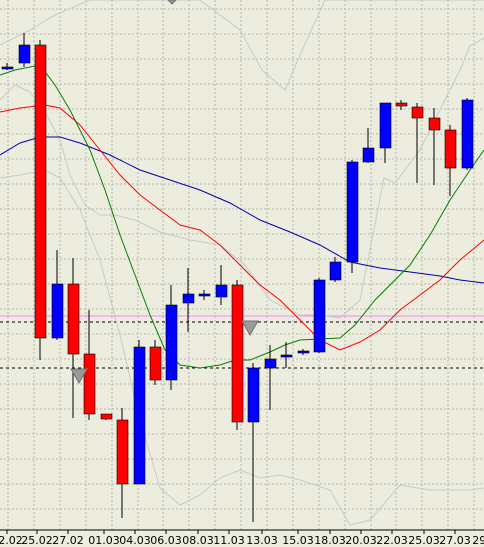 The image size is (484, 547). Describe the element at coordinates (262, 540) in the screenshot. I see `x-tick-label: 13.03` at that location.